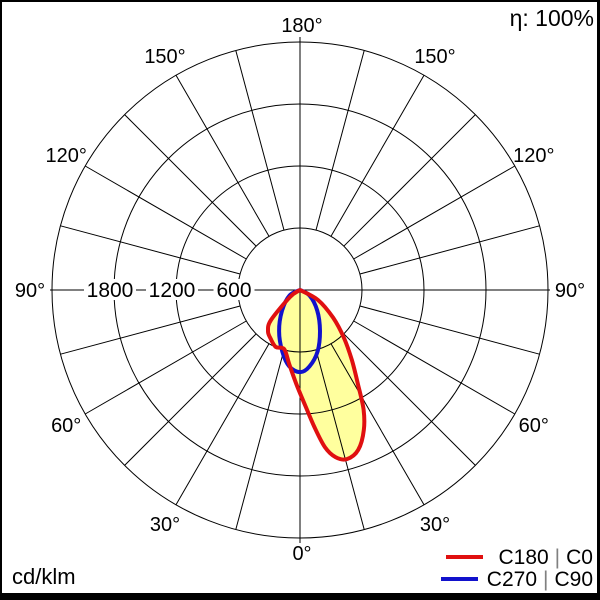 The height and width of the screenshot is (600, 600). I want to click on radial-tick-label: 600, so click(233, 290).